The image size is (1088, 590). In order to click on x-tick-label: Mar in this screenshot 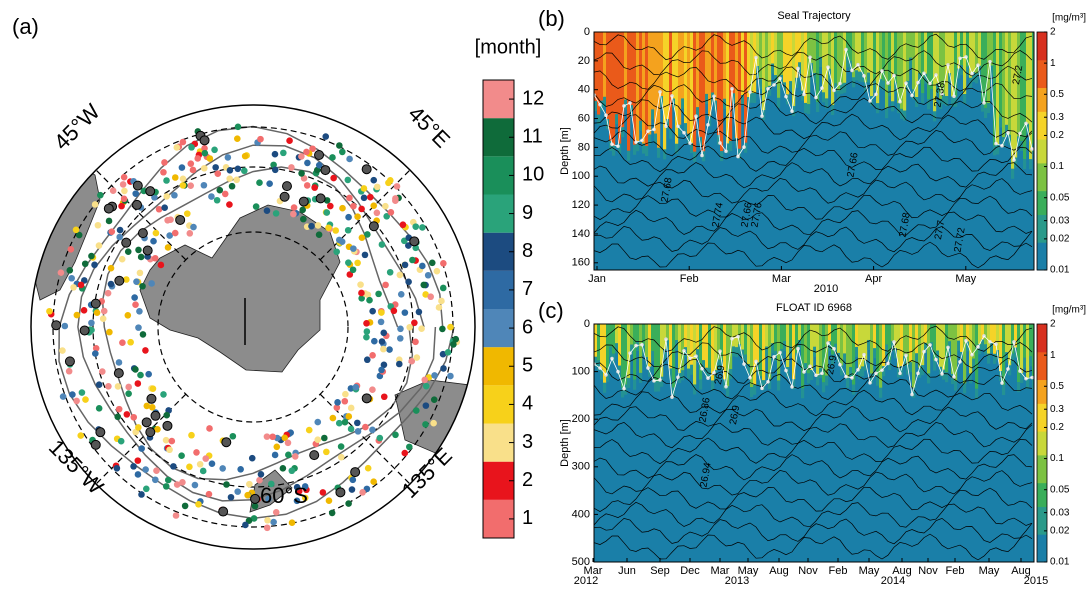, I will do `click(720, 571)`.